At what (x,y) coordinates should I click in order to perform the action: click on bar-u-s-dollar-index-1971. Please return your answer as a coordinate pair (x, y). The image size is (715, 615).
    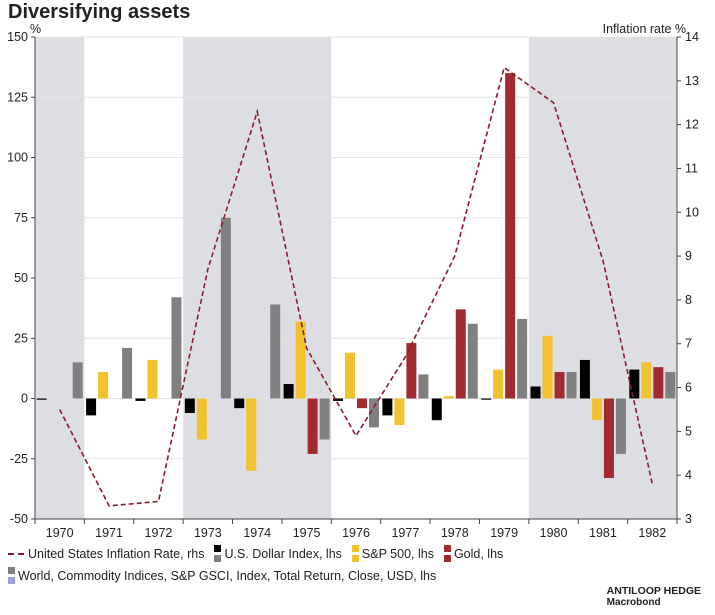
    Looking at the image, I should click on (91, 407).